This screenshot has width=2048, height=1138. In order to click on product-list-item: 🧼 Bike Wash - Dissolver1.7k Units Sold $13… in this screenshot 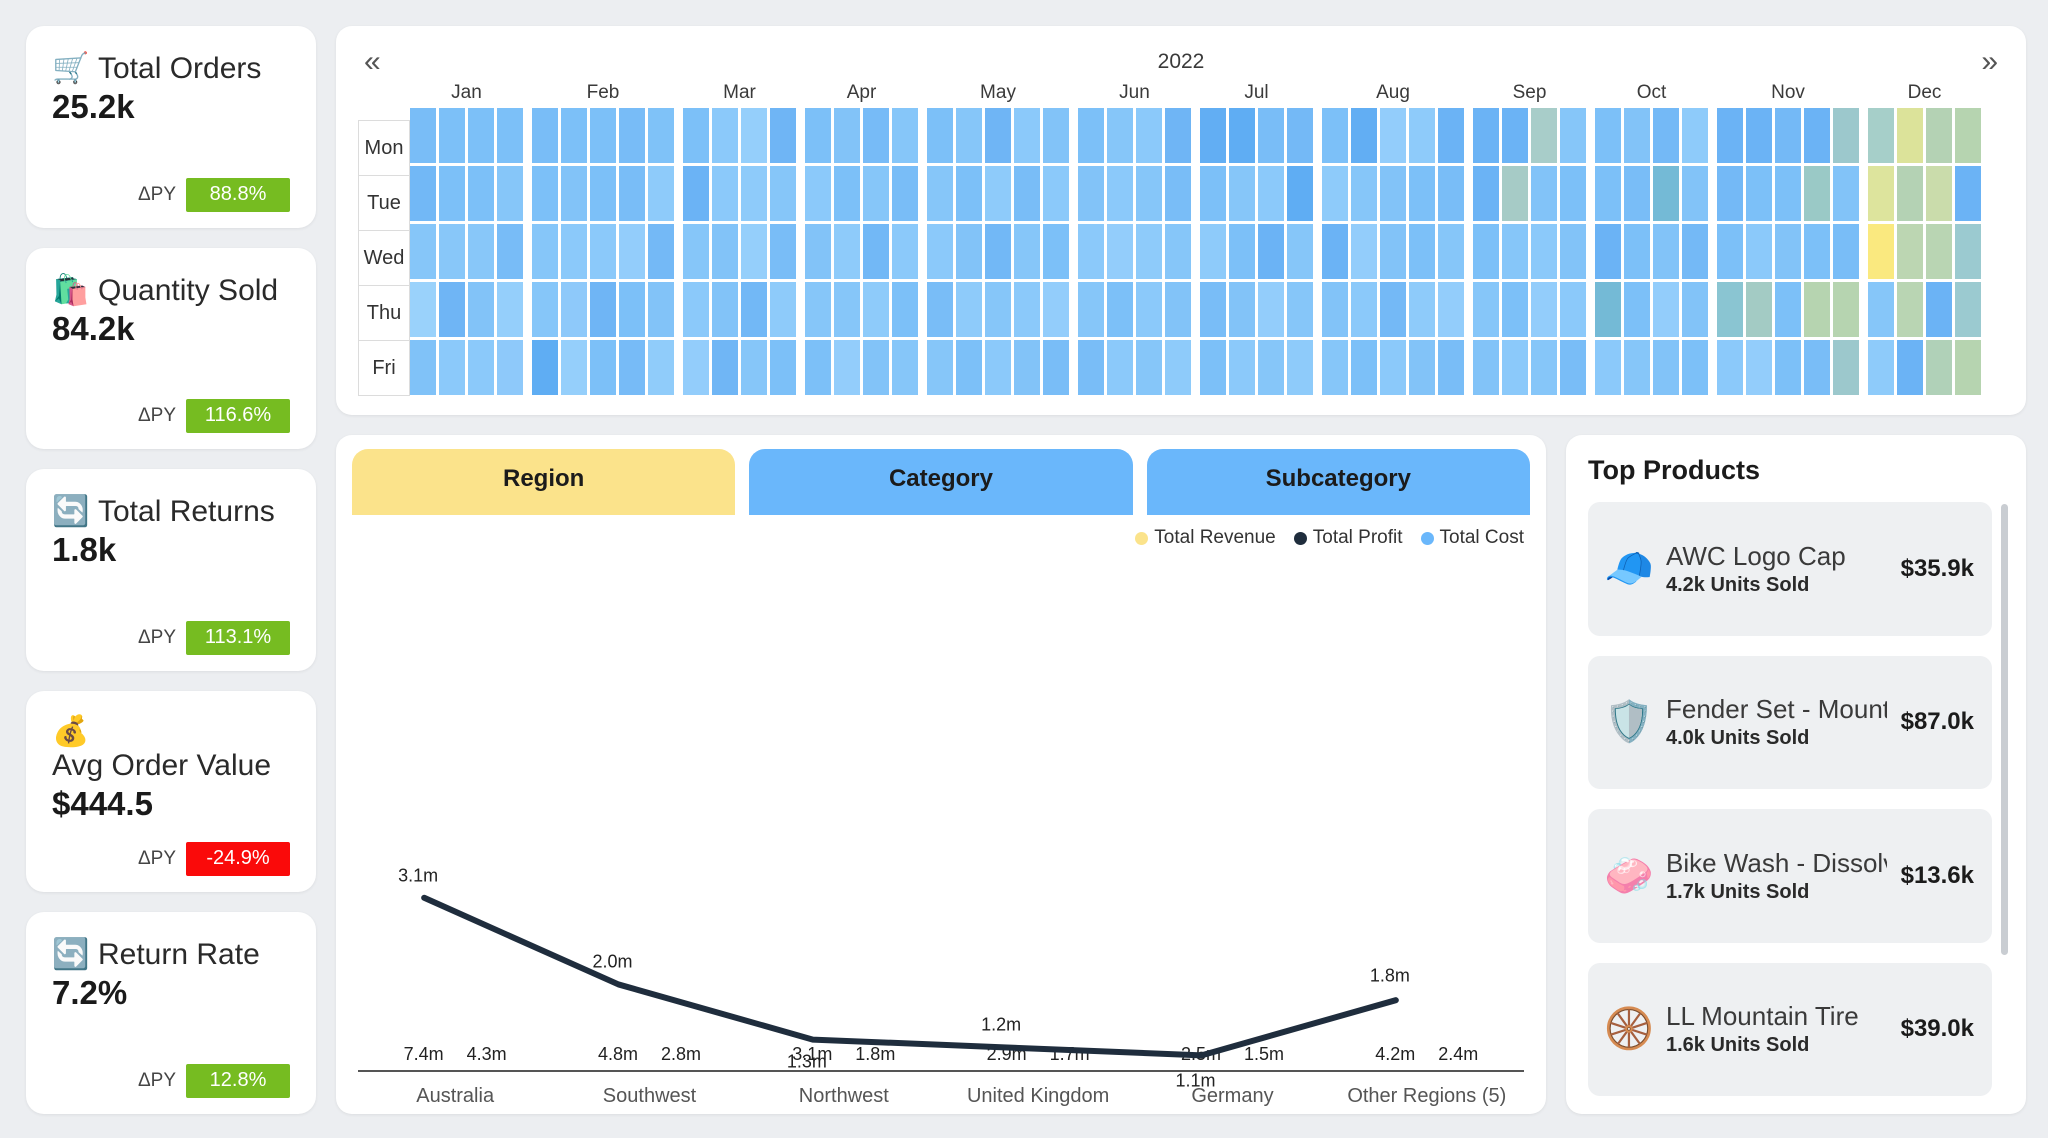, I will do `click(1790, 876)`.